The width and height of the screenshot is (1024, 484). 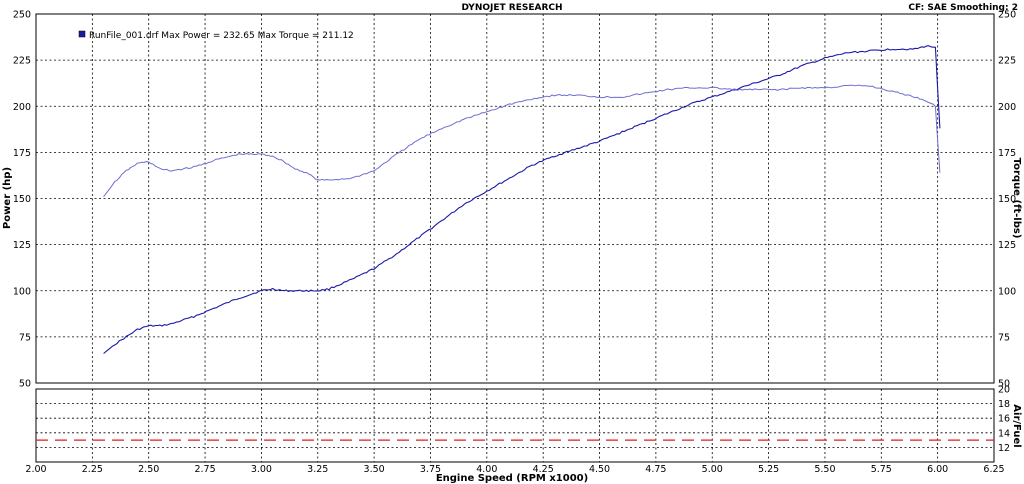 I want to click on x-tick-label: 3.50, so click(x=374, y=469).